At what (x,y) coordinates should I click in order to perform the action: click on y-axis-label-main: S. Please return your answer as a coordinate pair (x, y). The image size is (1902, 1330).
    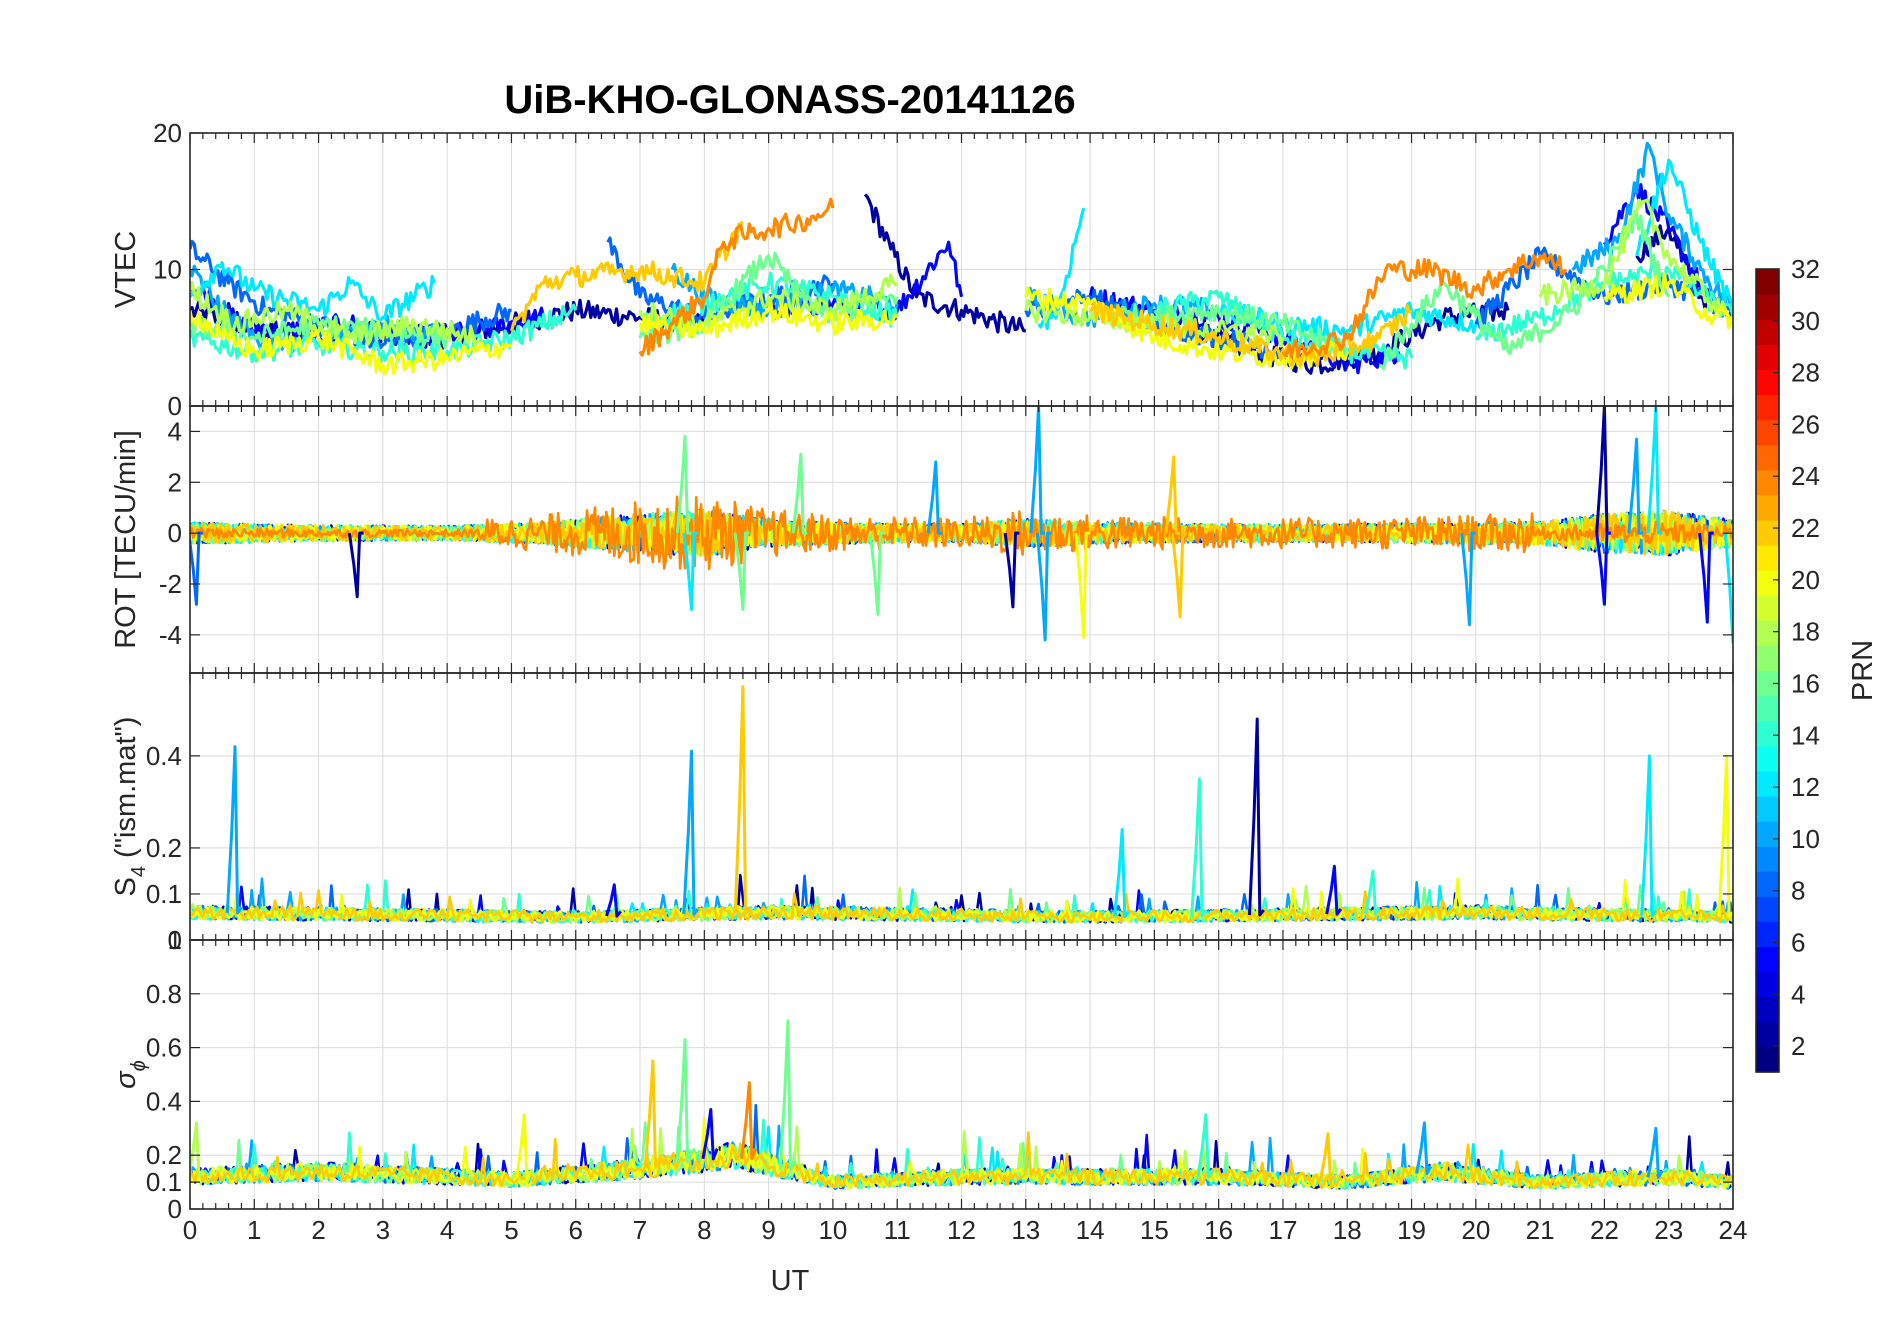
    Looking at the image, I should click on (126, 886).